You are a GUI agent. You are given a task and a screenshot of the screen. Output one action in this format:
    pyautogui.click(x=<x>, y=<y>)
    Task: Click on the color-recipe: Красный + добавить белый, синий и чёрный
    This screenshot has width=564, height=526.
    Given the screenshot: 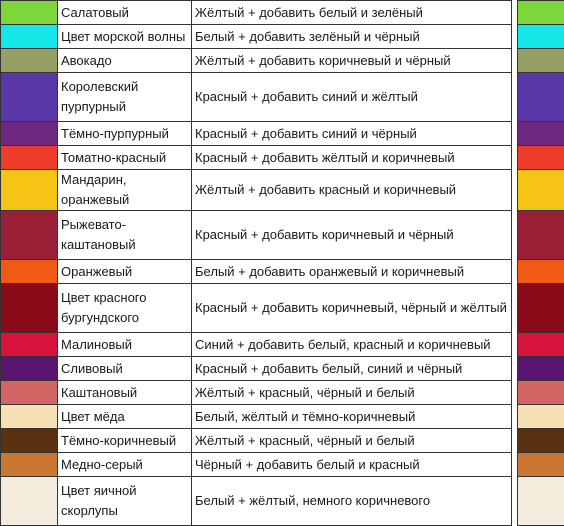 What is the action you would take?
    pyautogui.click(x=352, y=369)
    